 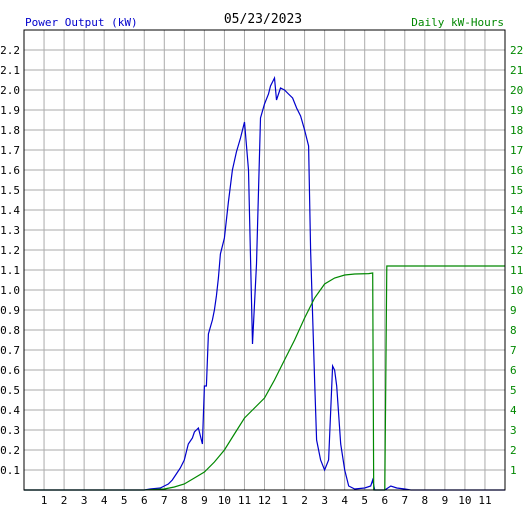 I want to click on y-right-tick-label: 9, so click(x=513, y=310).